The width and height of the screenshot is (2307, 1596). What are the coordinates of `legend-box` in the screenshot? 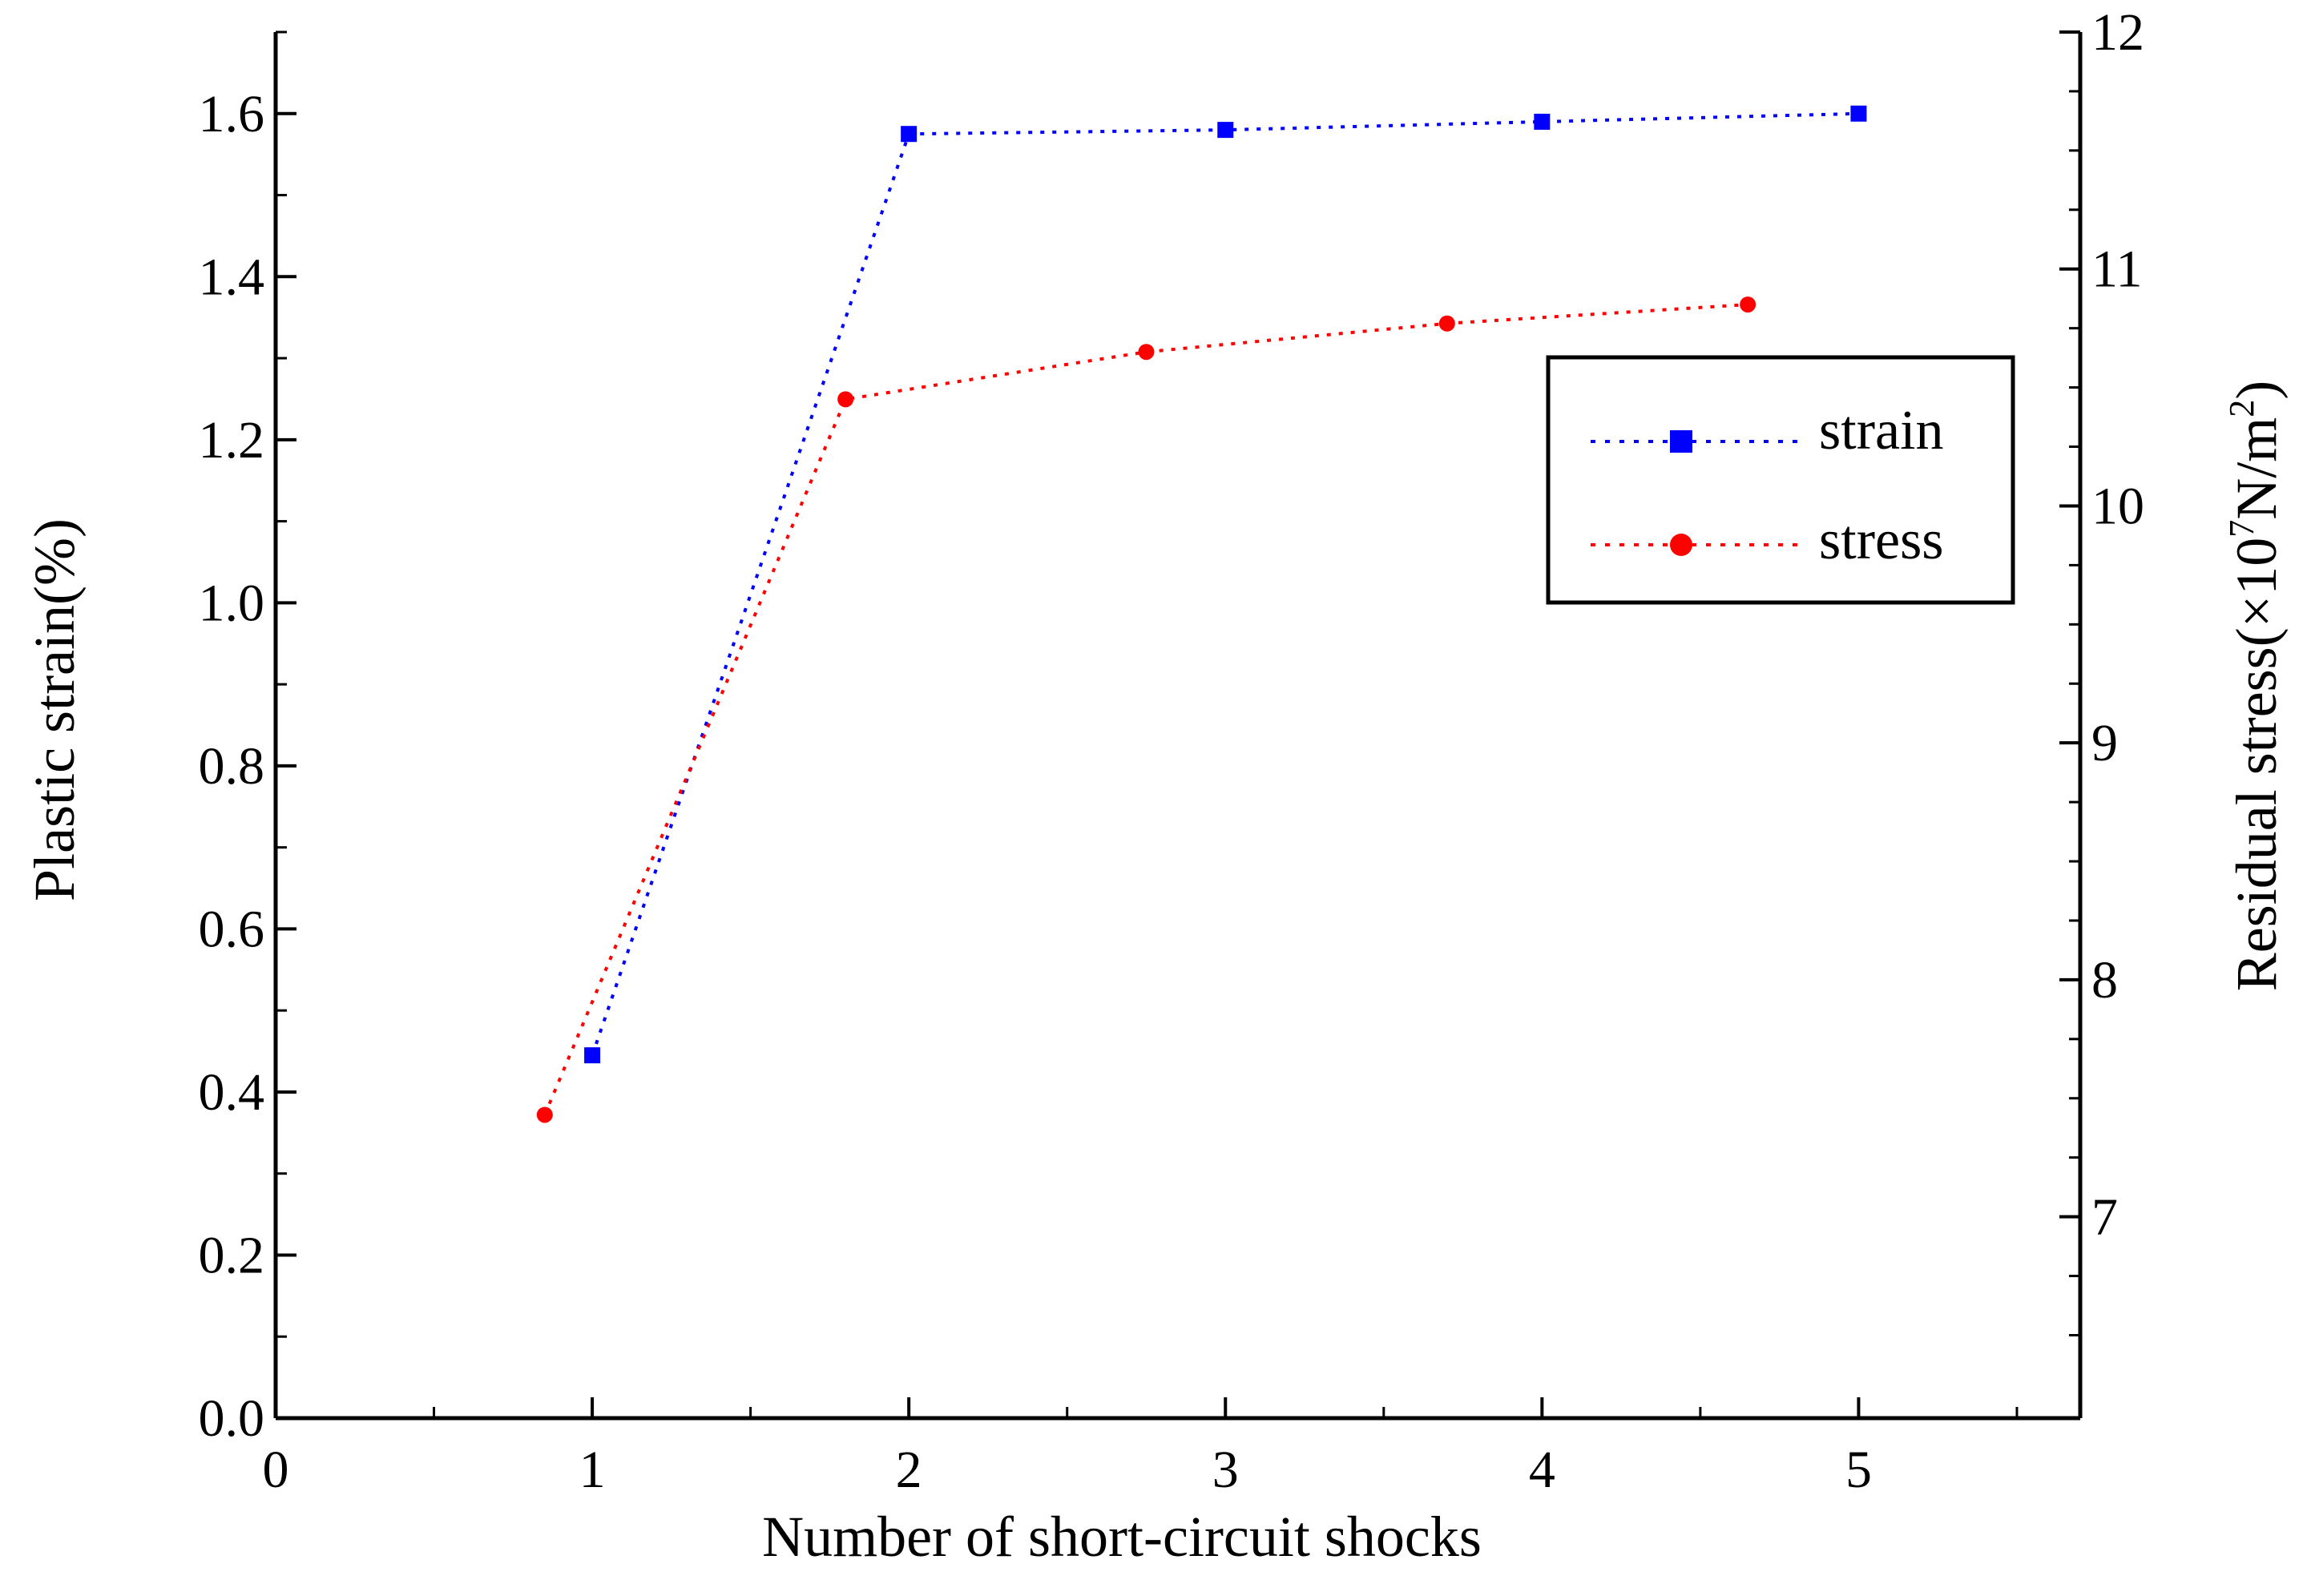 It's located at (1781, 480).